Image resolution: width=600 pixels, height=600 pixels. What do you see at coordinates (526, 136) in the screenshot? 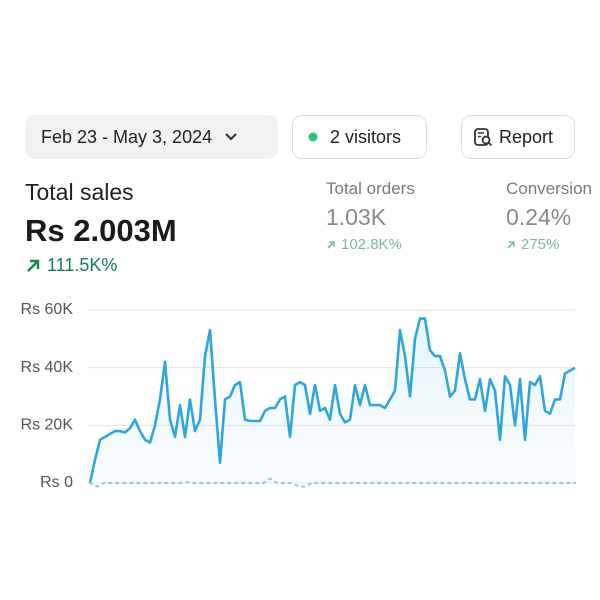
I see `report: Report` at bounding box center [526, 136].